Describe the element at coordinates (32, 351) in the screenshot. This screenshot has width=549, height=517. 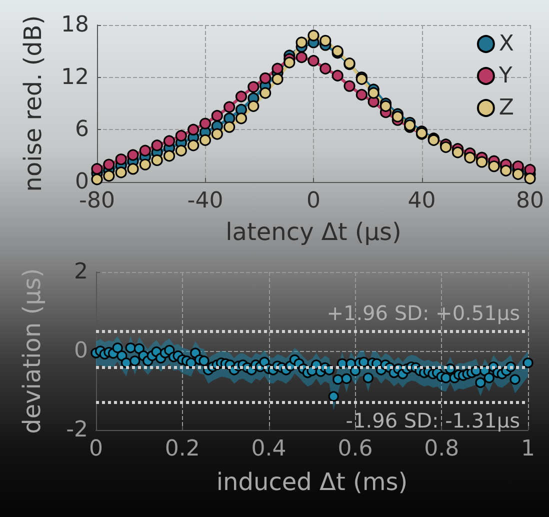
I see `y-axis-title: deviation (μs)` at that location.